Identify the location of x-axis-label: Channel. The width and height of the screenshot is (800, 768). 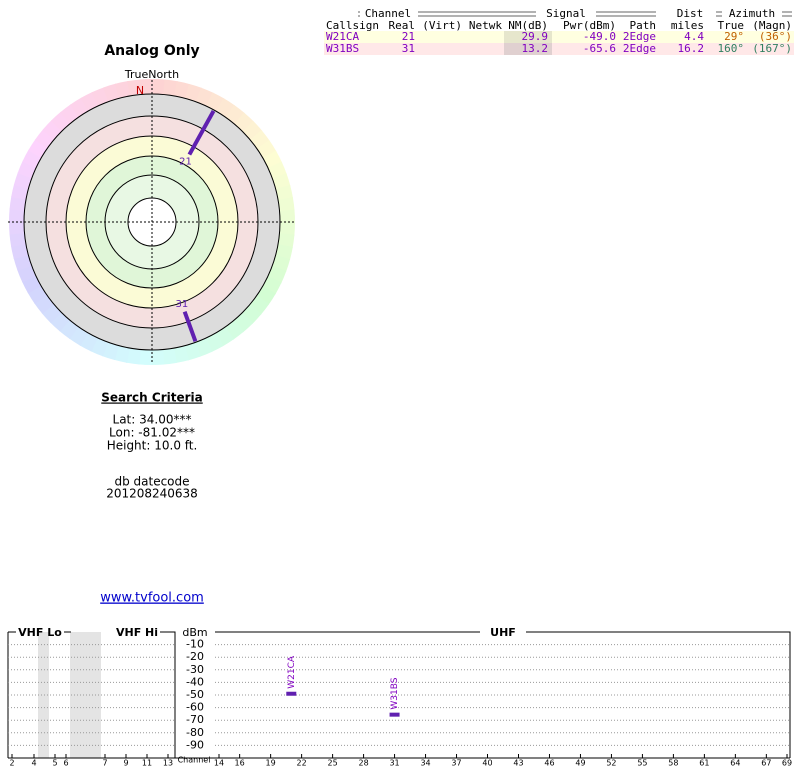
(194, 760).